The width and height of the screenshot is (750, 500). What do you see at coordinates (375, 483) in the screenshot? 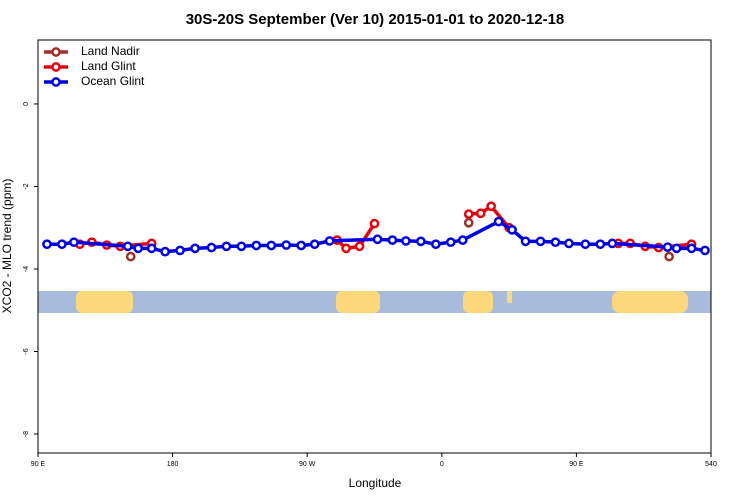
I see `x-axis-label: Longitude` at bounding box center [375, 483].